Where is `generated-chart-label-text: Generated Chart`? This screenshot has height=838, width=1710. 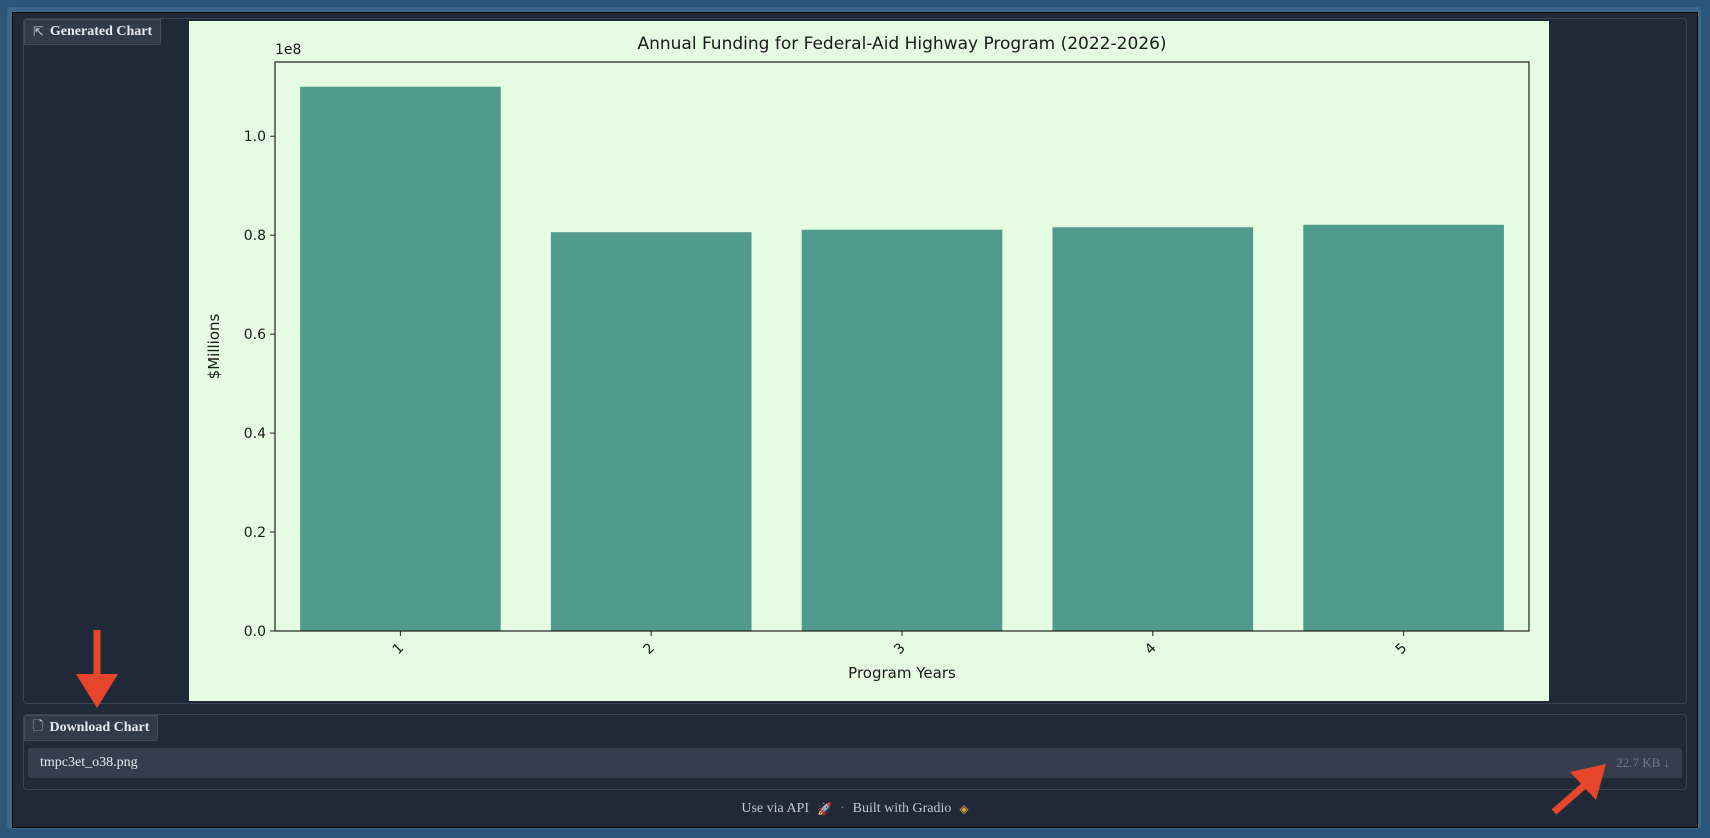
generated-chart-label-text: Generated Chart is located at coordinates (101, 31).